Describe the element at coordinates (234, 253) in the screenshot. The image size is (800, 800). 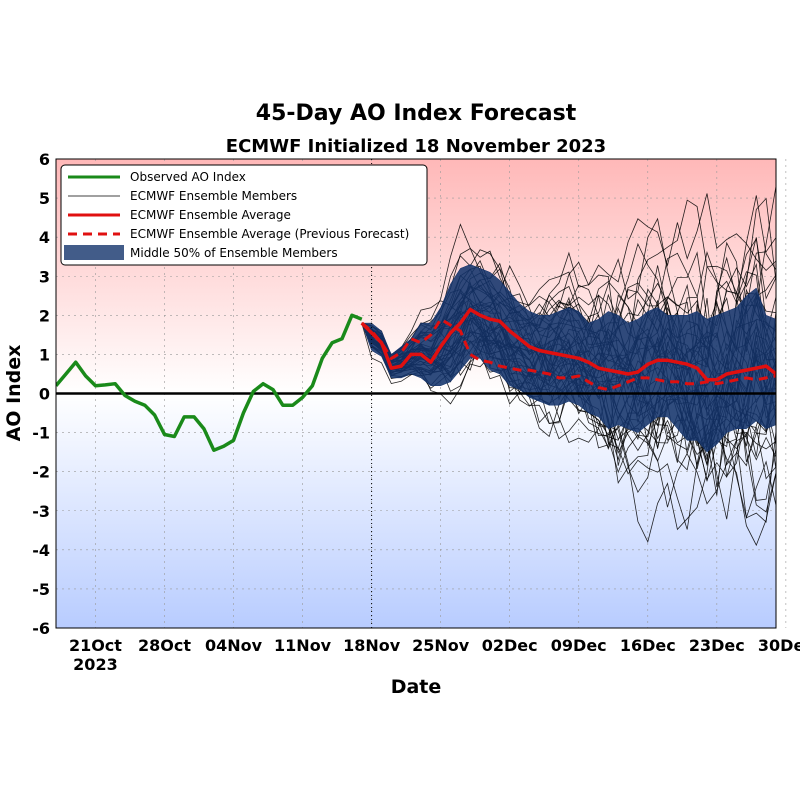
I see `legend-label: Middle 50% of Ensemble Members` at that location.